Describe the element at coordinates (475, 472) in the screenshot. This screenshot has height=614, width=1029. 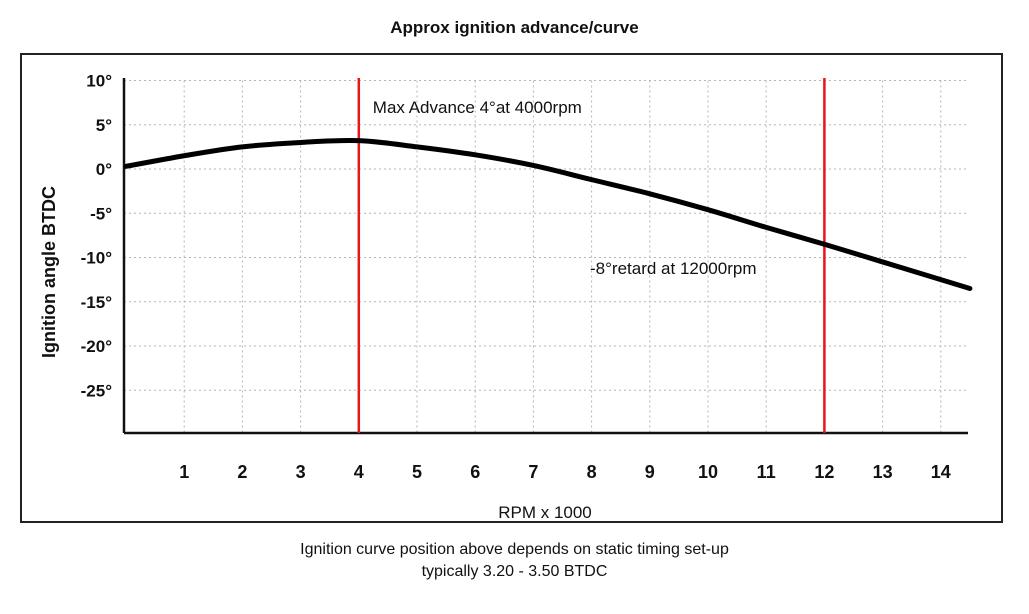
I see `x-tick-label: 6` at that location.